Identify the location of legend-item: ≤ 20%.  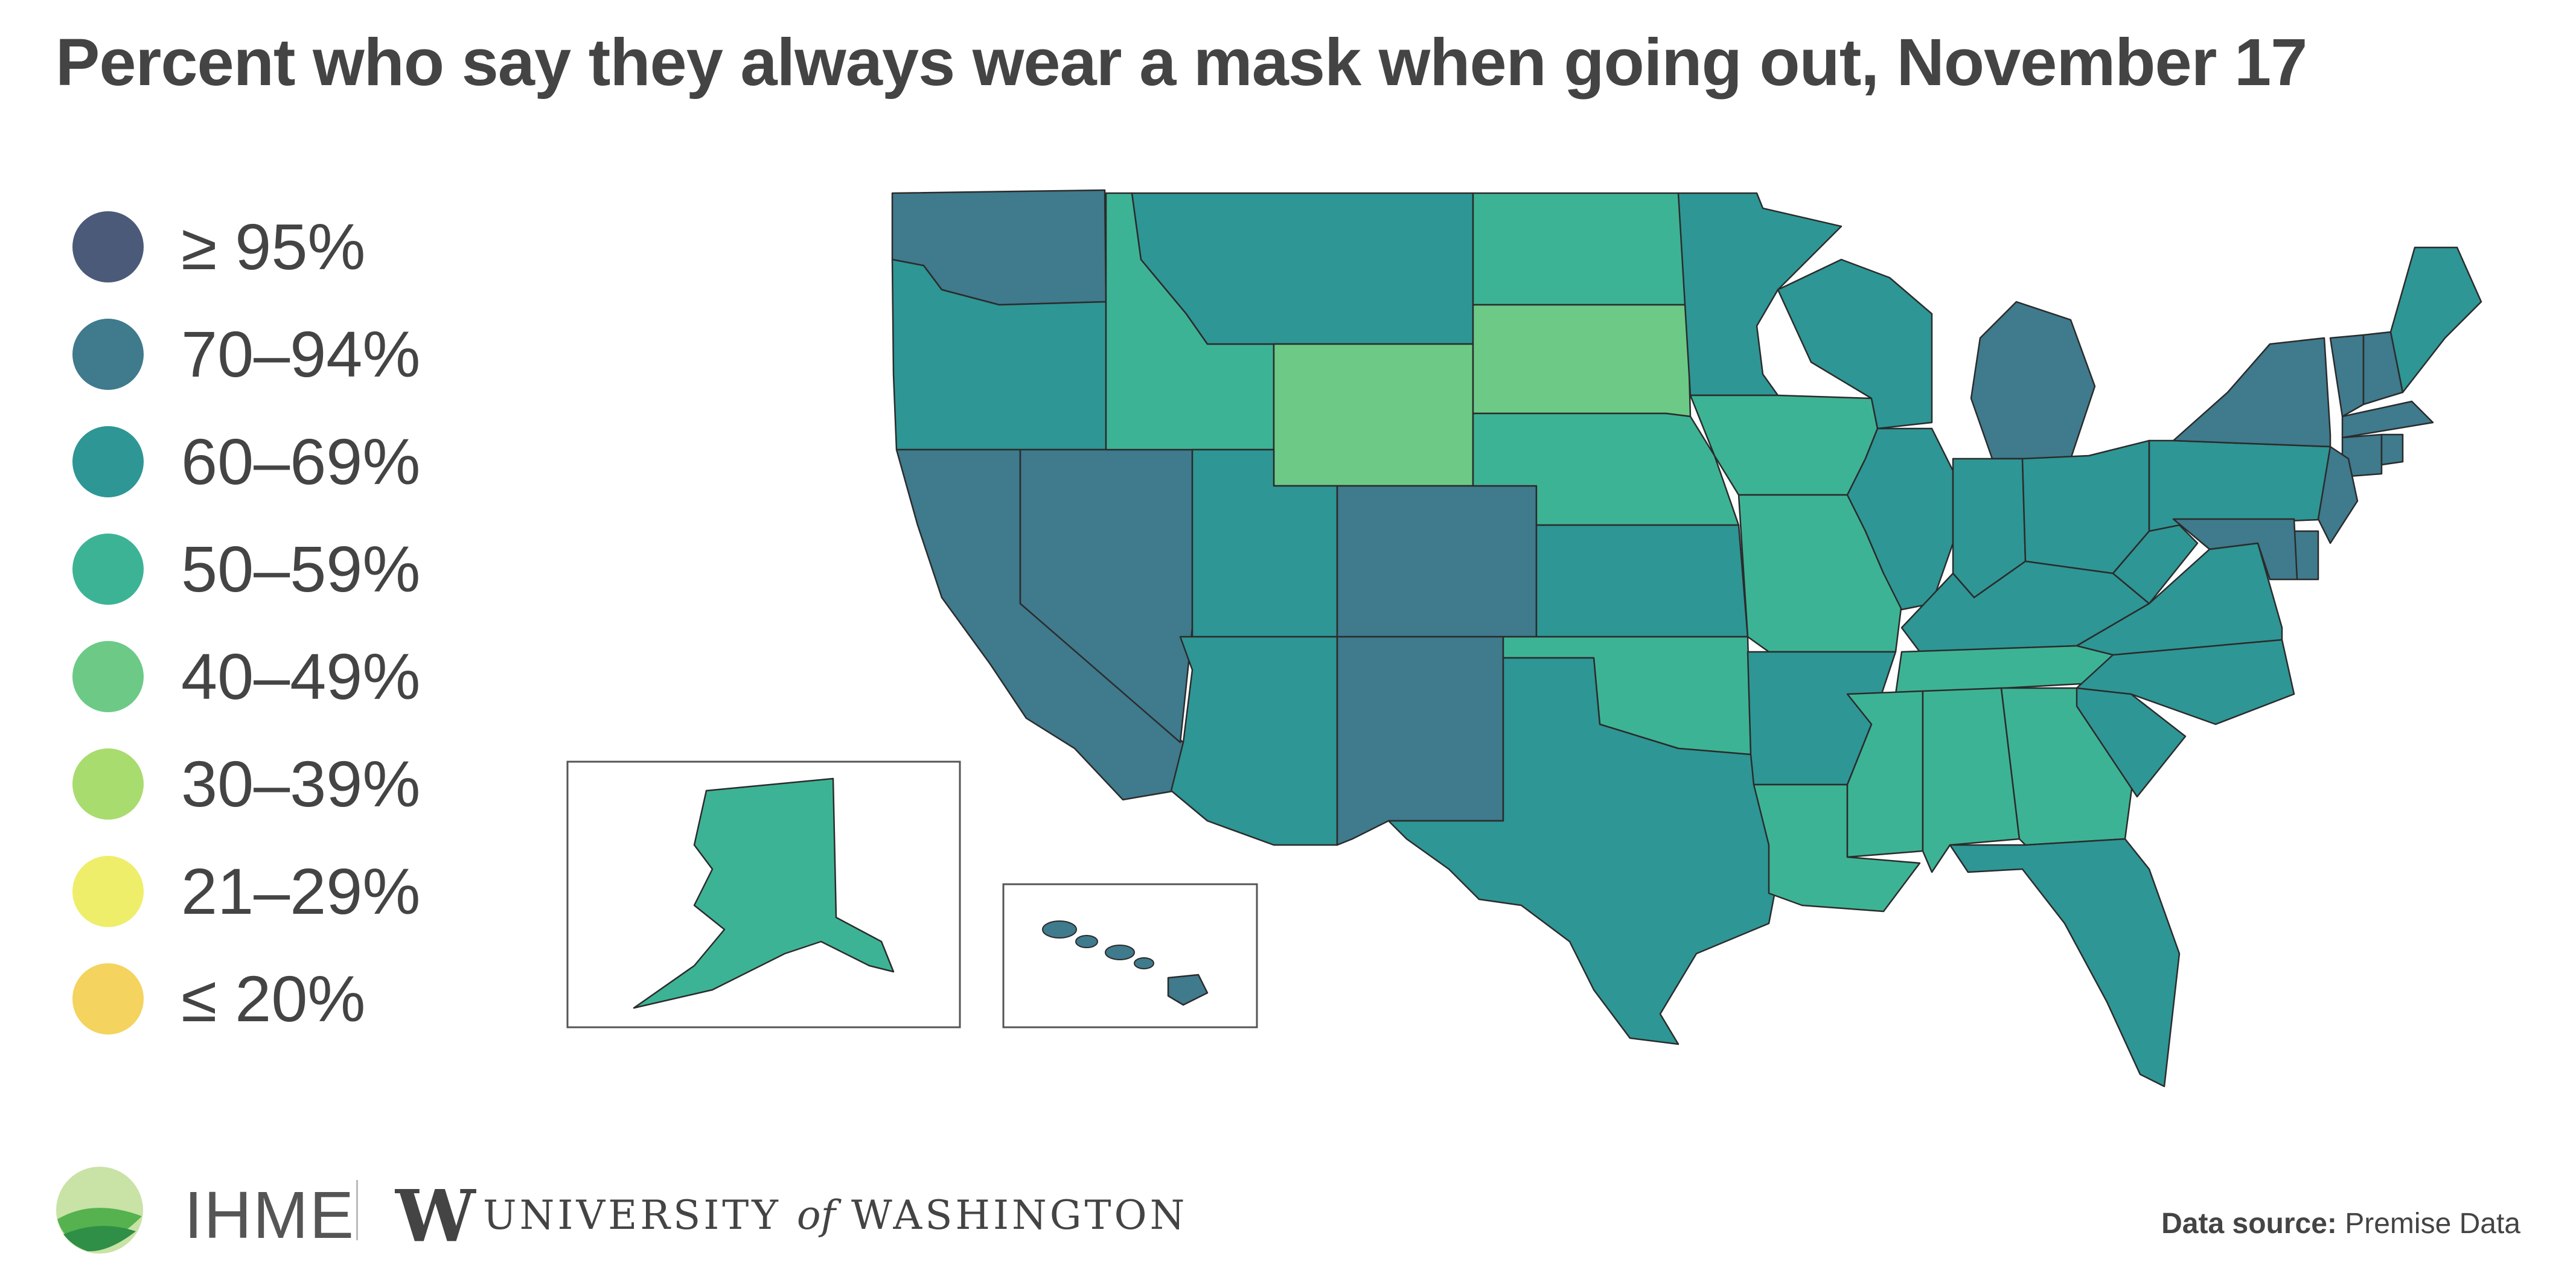
(284, 1002).